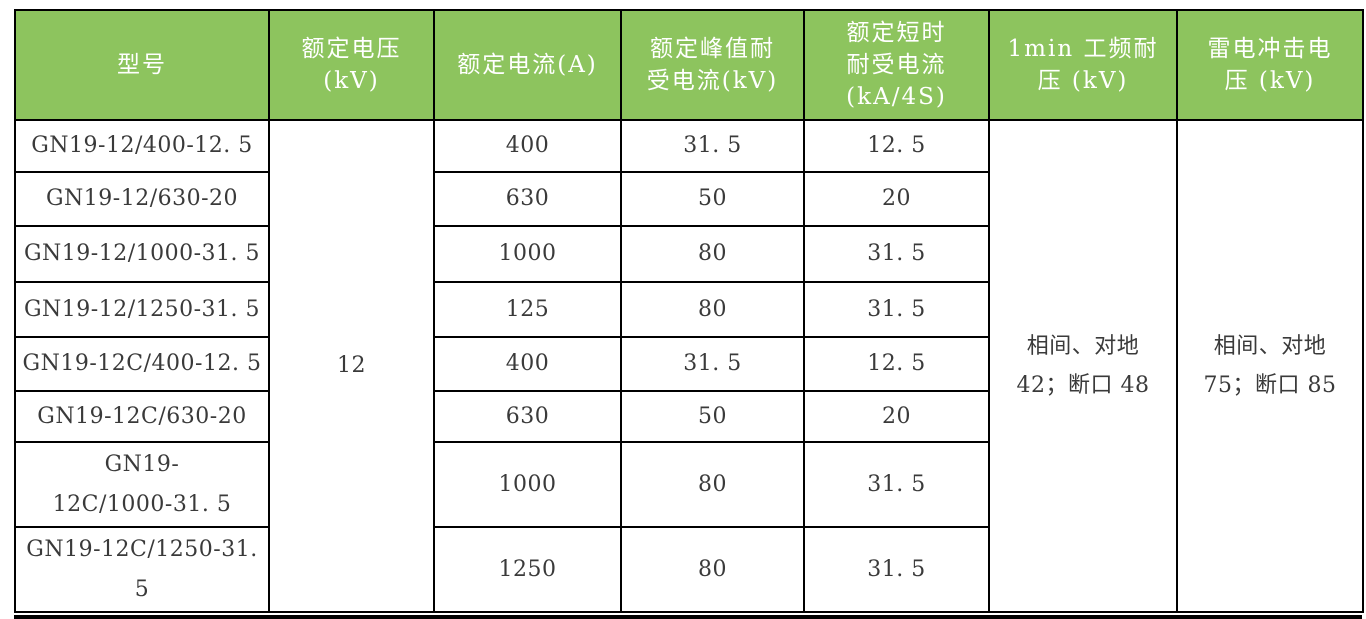  Describe the element at coordinates (142, 65) in the screenshot. I see `column-header-model: 型号` at that location.